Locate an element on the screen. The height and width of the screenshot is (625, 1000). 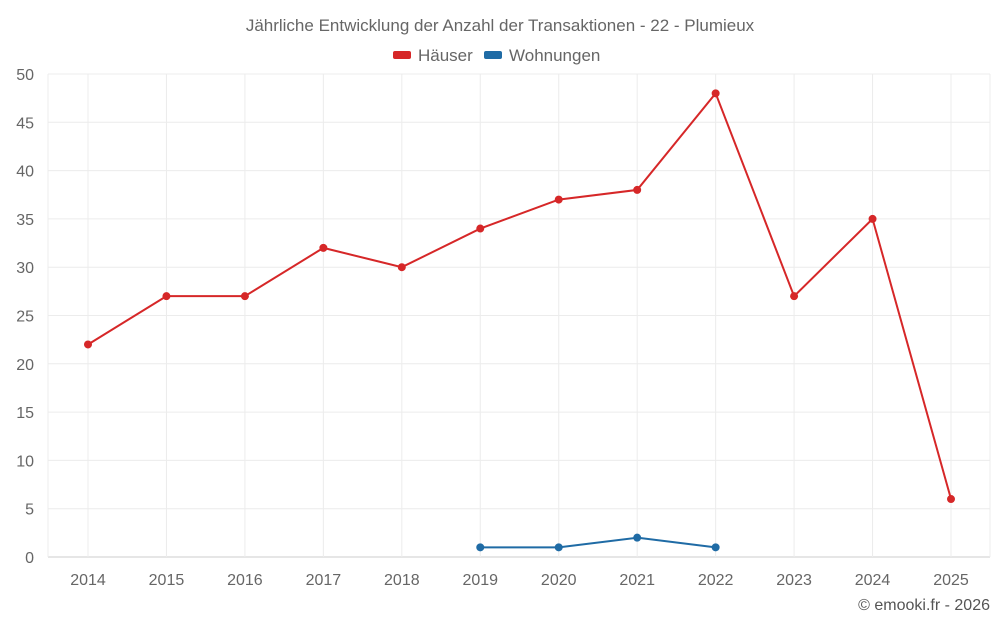
x-tick-label: 2018 is located at coordinates (402, 580).